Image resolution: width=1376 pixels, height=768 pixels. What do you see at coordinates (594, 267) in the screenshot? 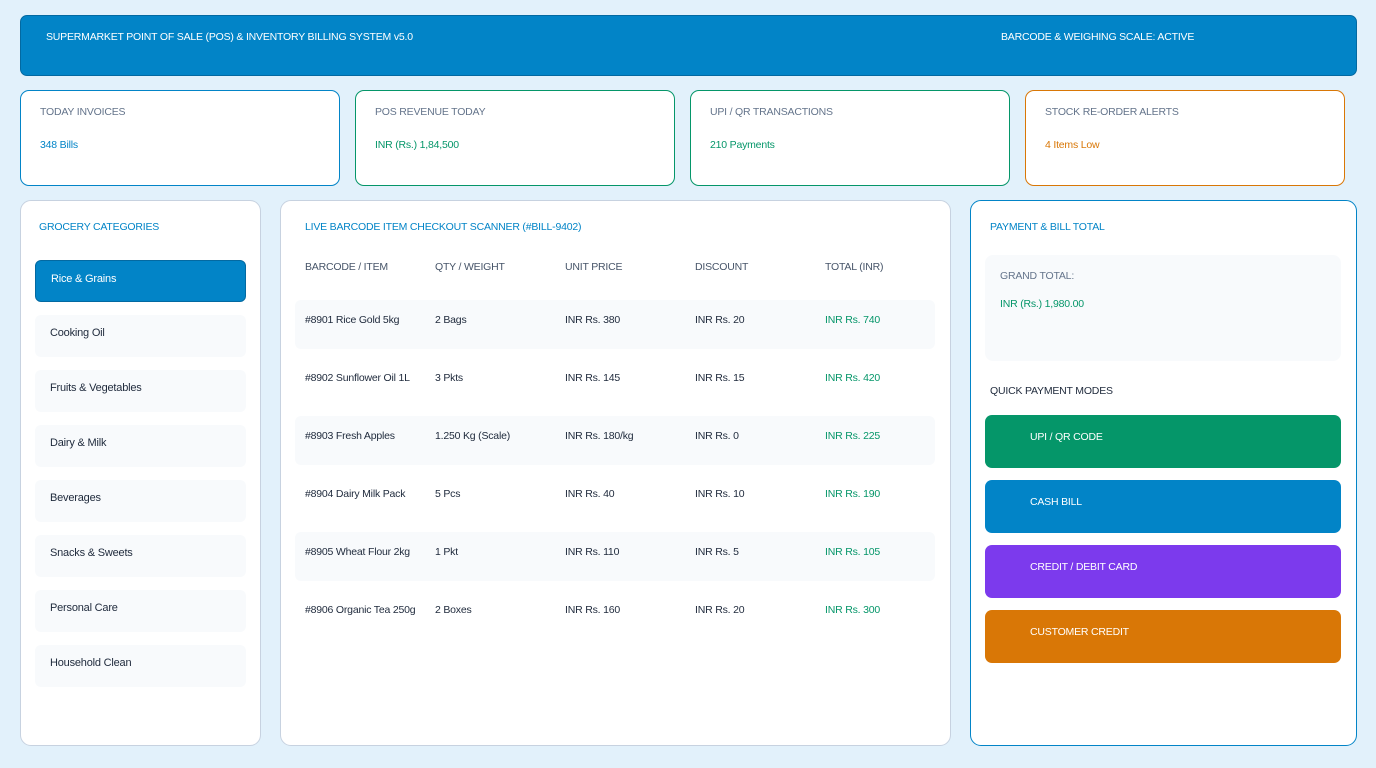
I see `column-header-unit-price: UNIT PRICE` at bounding box center [594, 267].